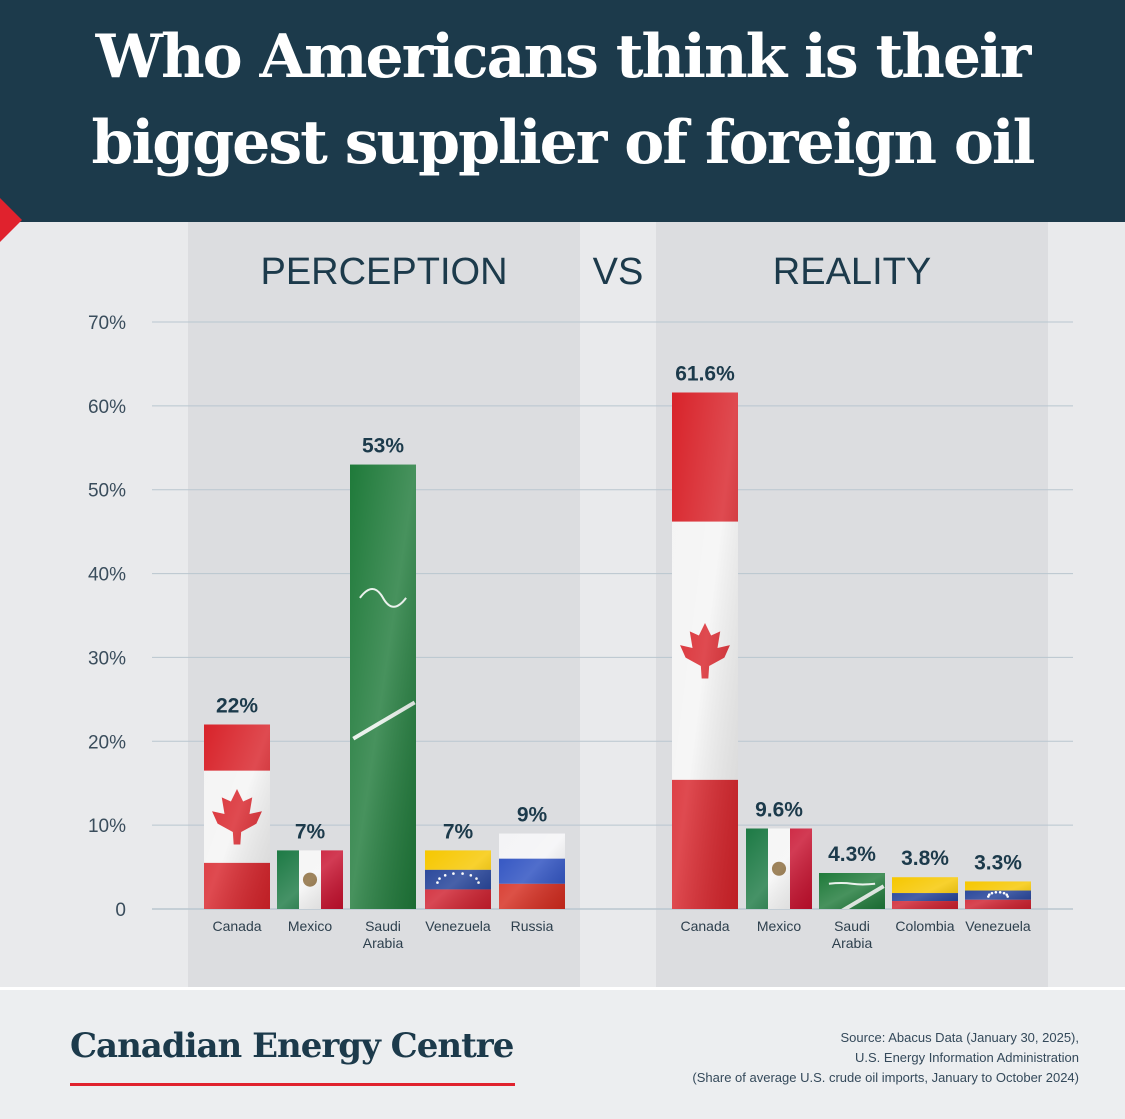 Image resolution: width=1125 pixels, height=1119 pixels. I want to click on title-line-2: biggest supplier of foreign oil, so click(563, 143).